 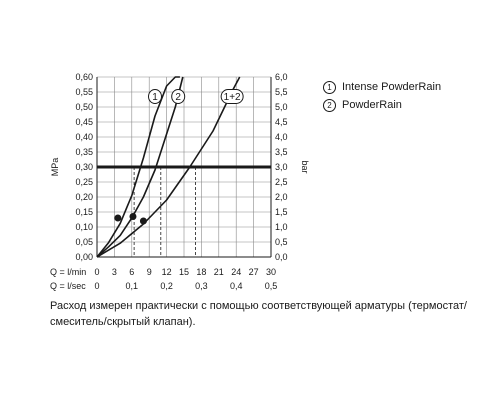 What do you see at coordinates (329, 105) in the screenshot?
I see `legend-marker-2: 2` at bounding box center [329, 105].